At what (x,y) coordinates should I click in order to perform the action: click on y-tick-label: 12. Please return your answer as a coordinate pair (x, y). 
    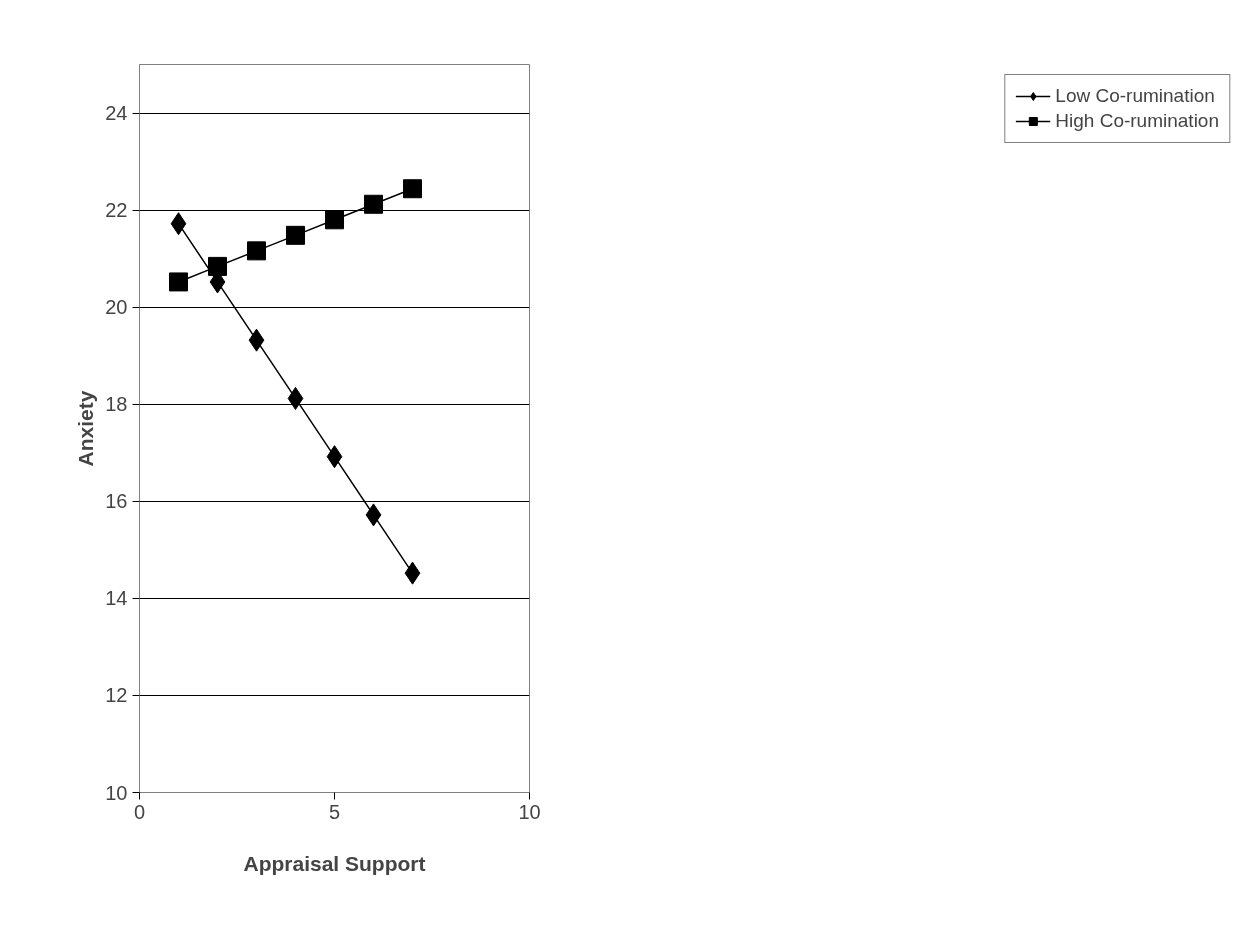
    Looking at the image, I should click on (116, 695).